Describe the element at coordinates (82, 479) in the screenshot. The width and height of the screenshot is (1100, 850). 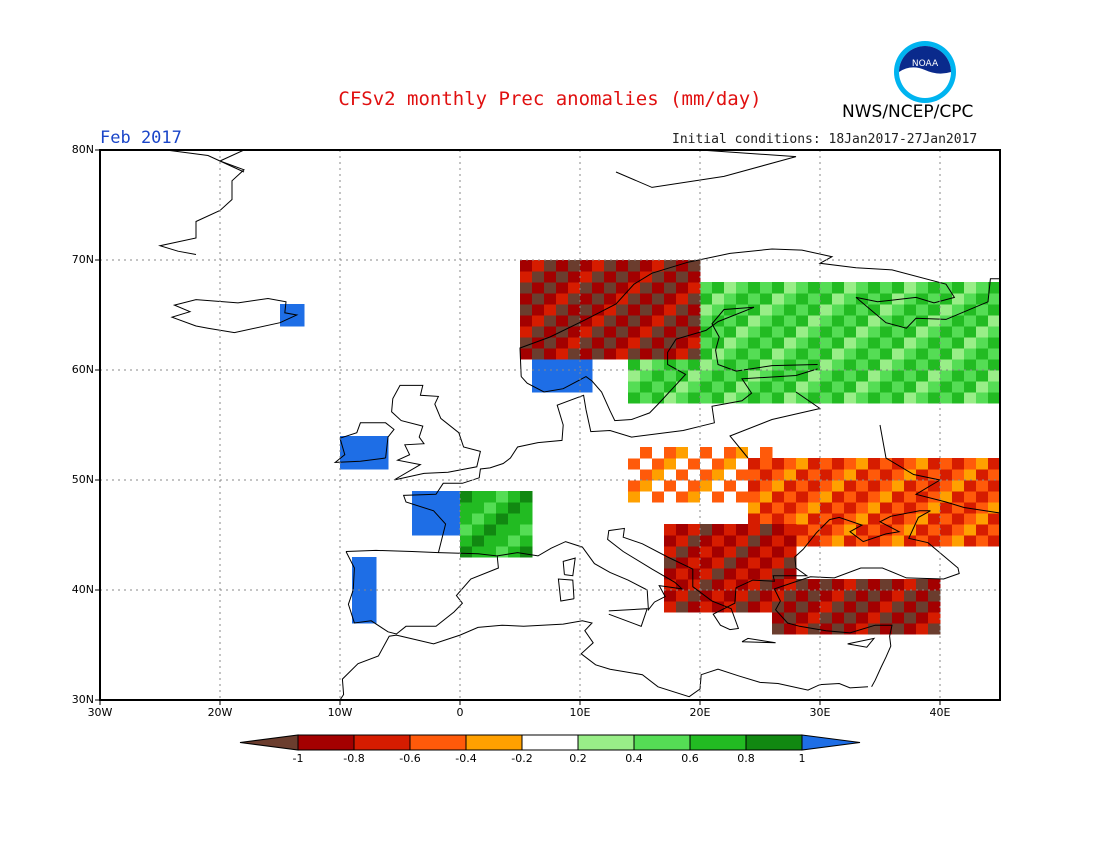
I see `lat-label: 50N` at that location.